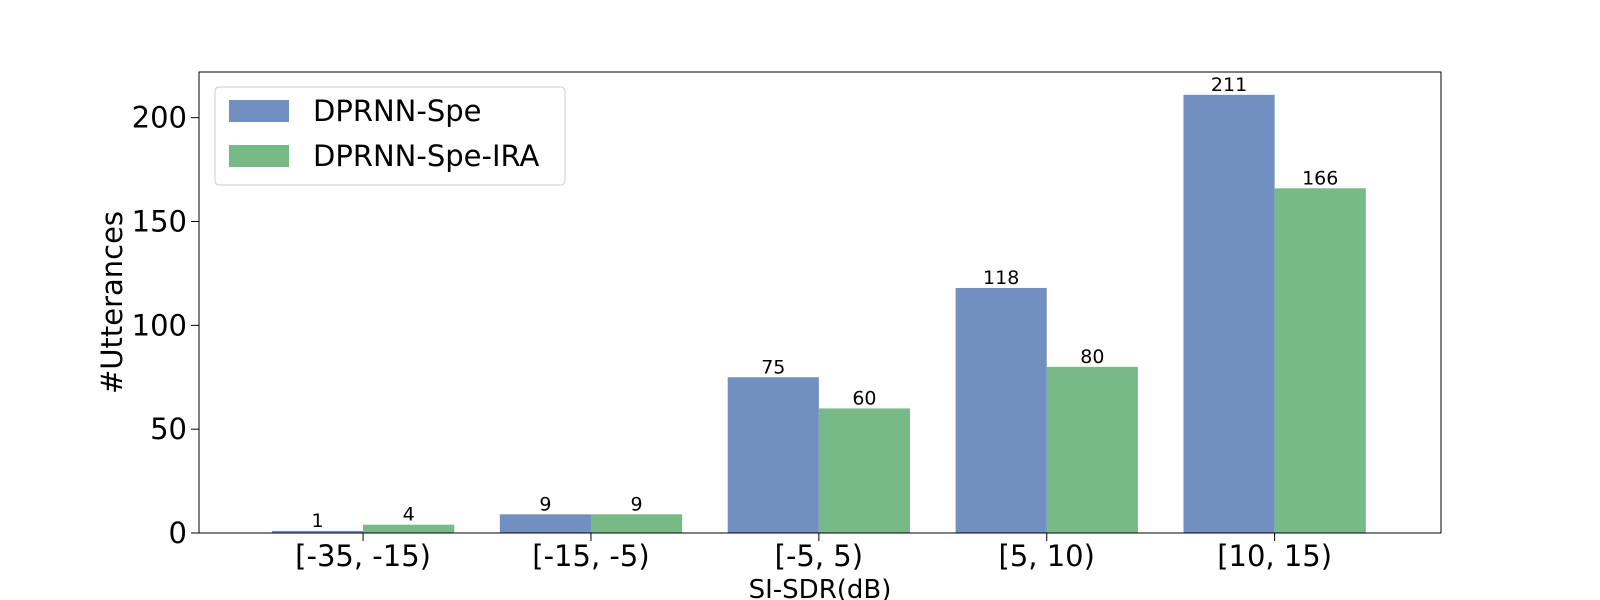  What do you see at coordinates (1092, 357) in the screenshot?
I see `data-label: 80` at bounding box center [1092, 357].